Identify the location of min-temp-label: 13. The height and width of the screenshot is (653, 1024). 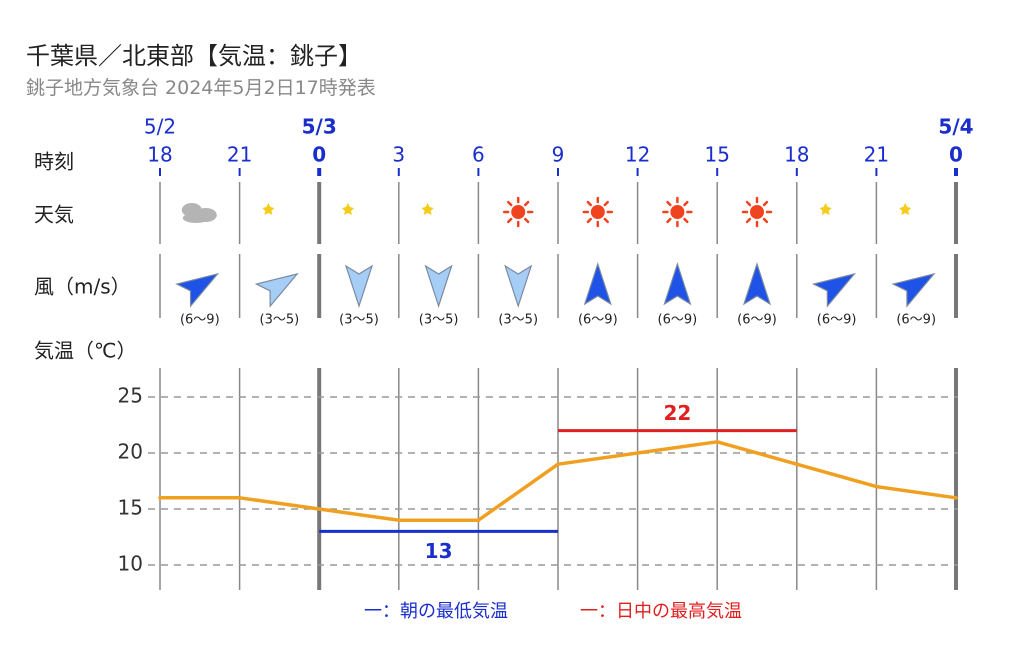
(439, 551).